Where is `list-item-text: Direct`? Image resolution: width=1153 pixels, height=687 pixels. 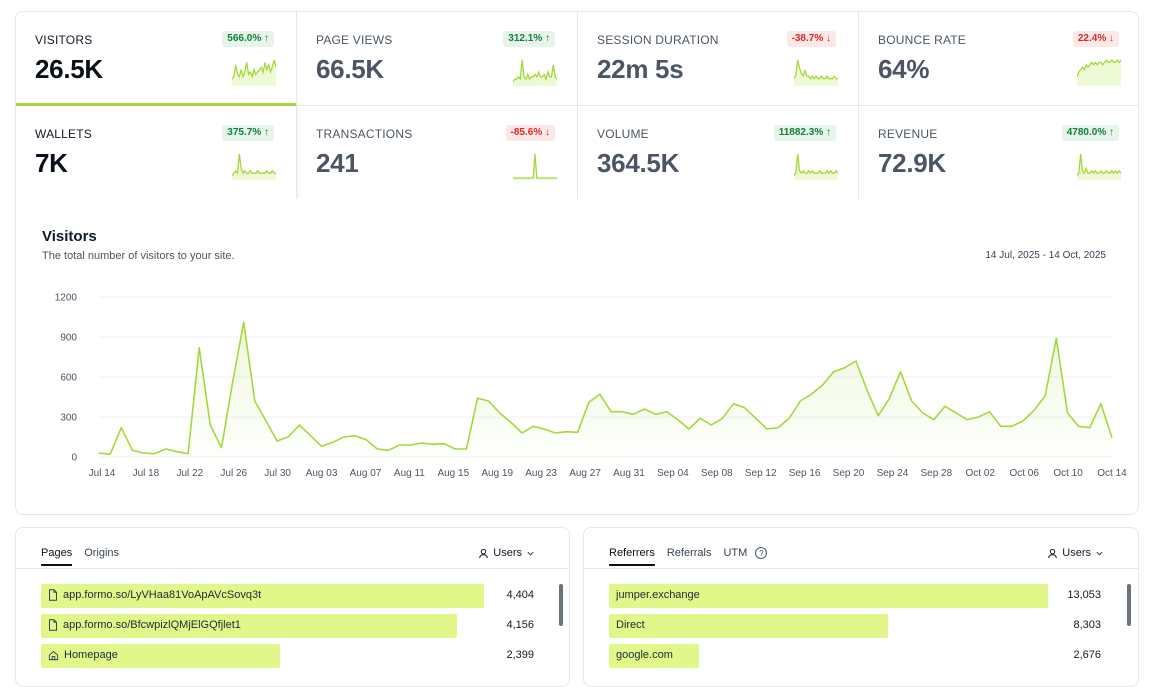
list-item-text: Direct is located at coordinates (630, 625).